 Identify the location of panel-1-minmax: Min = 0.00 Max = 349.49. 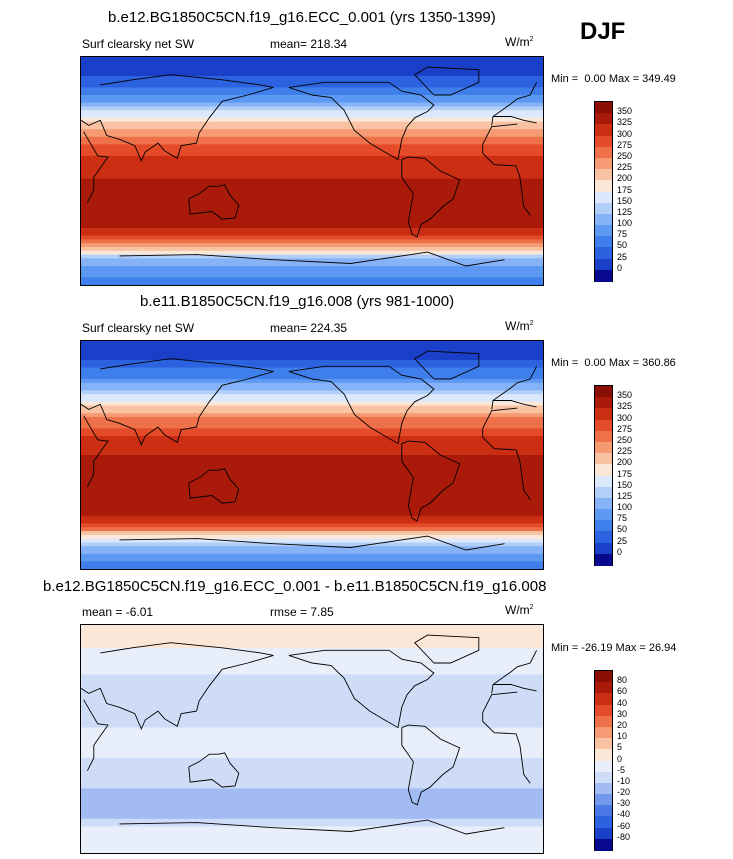
(613, 79).